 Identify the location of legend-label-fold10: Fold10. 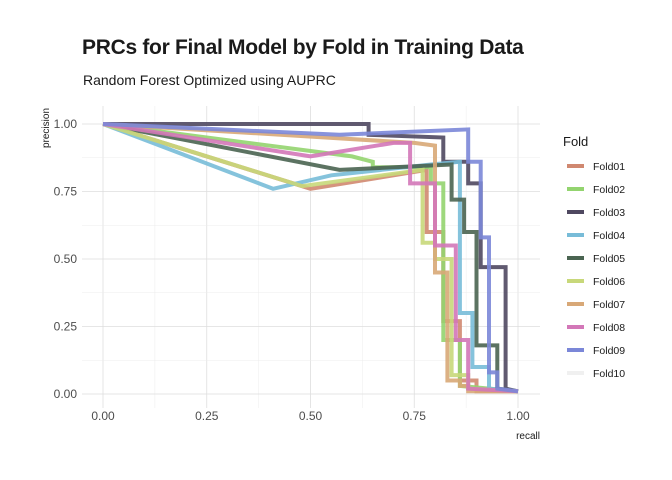
(609, 374).